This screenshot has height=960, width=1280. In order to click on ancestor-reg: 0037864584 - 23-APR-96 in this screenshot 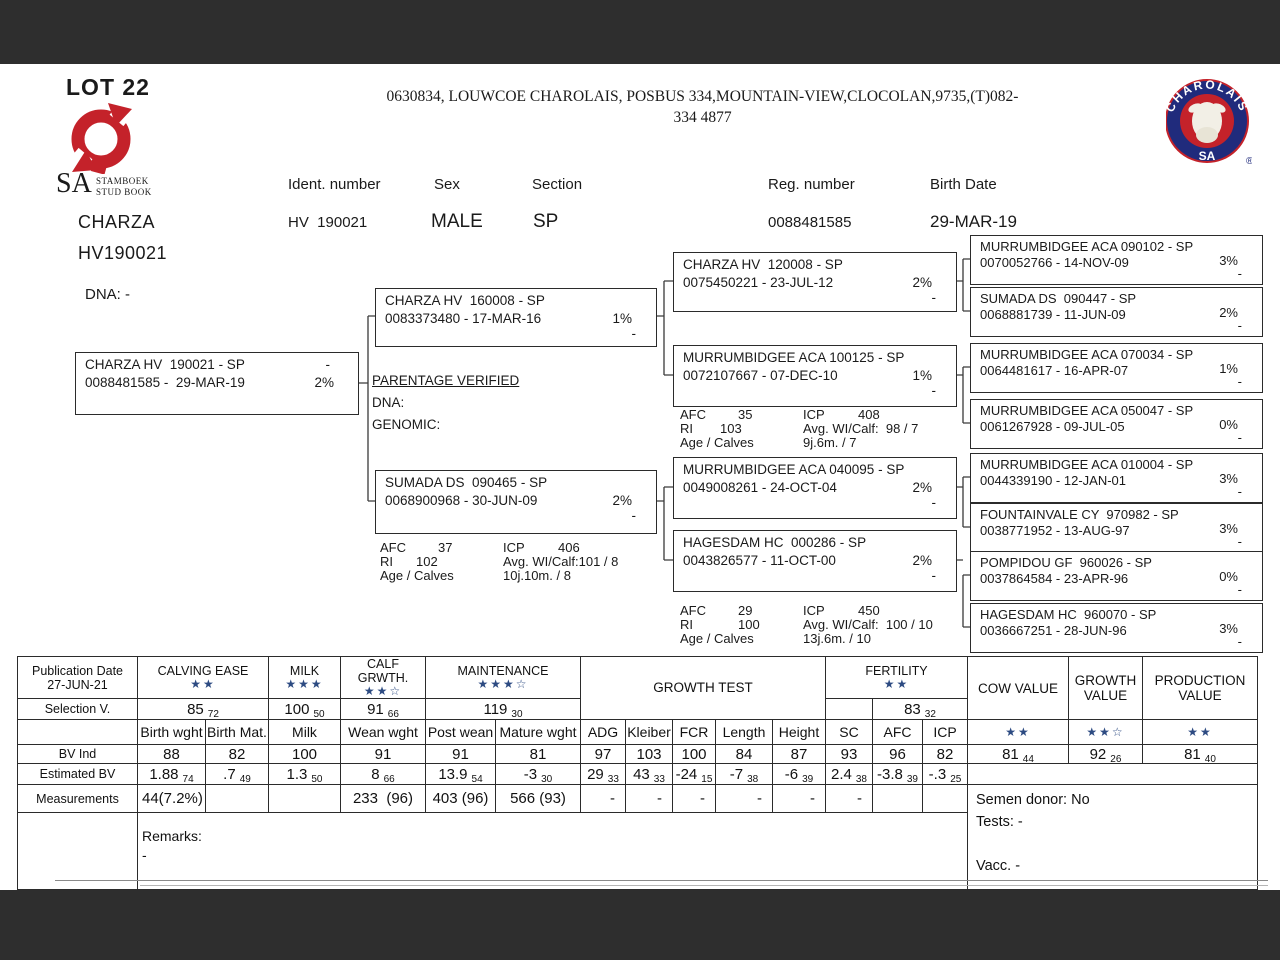, I will do `click(1054, 578)`.